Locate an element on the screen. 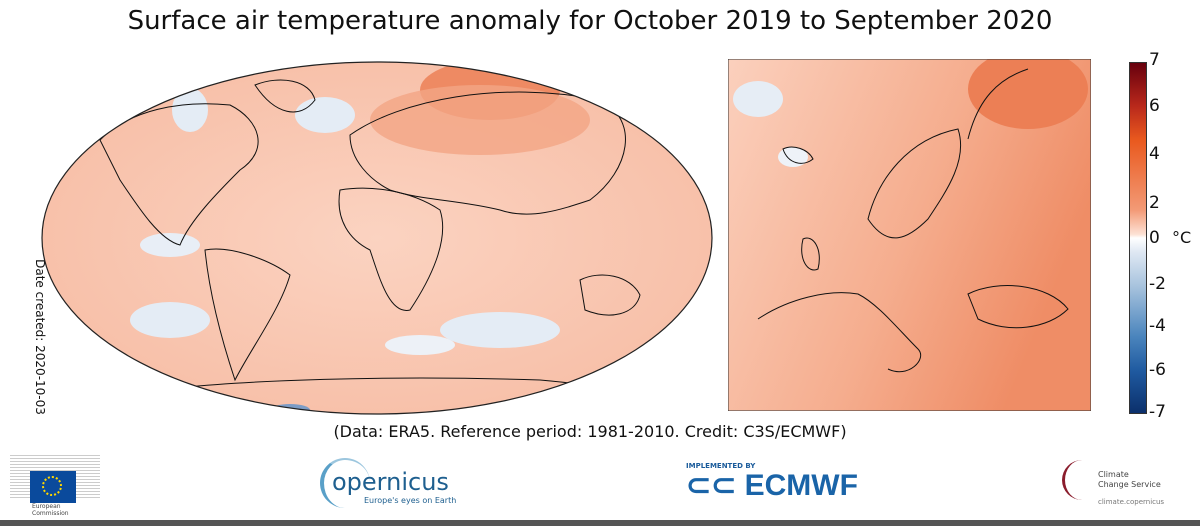  ecmwf-implemented: IMPLEMENTED BY is located at coordinates (721, 466).